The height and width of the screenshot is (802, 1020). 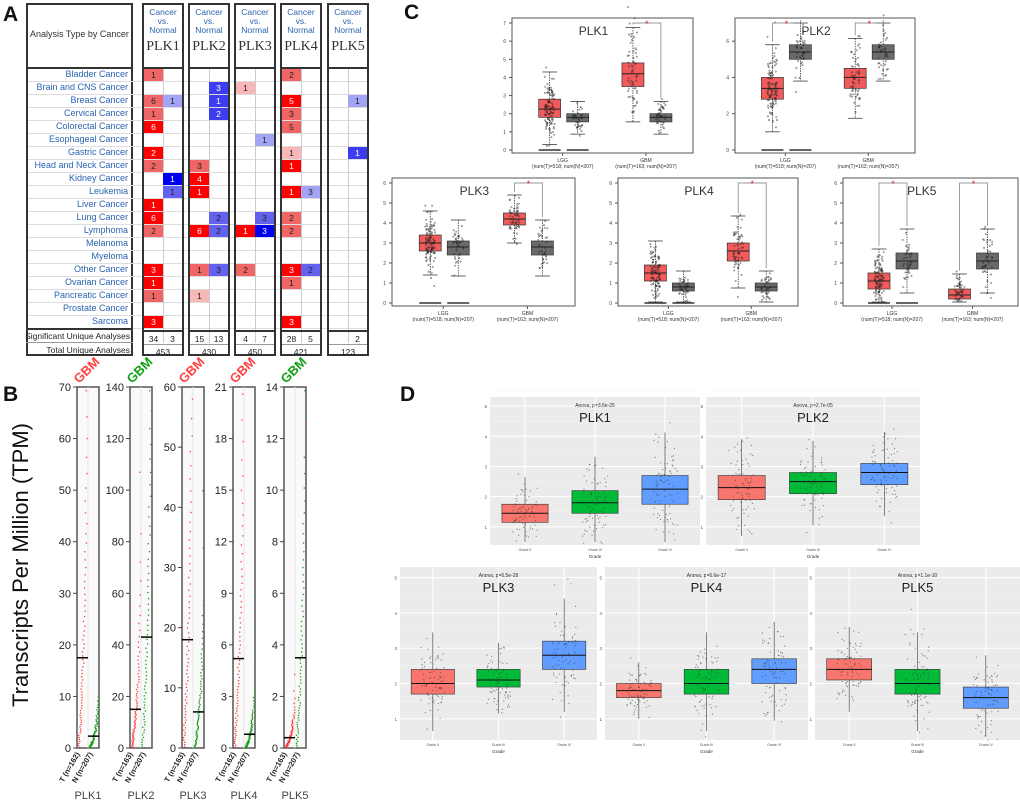 What do you see at coordinates (118, 543) in the screenshot?
I see `y-tick-label: 80` at bounding box center [118, 543].